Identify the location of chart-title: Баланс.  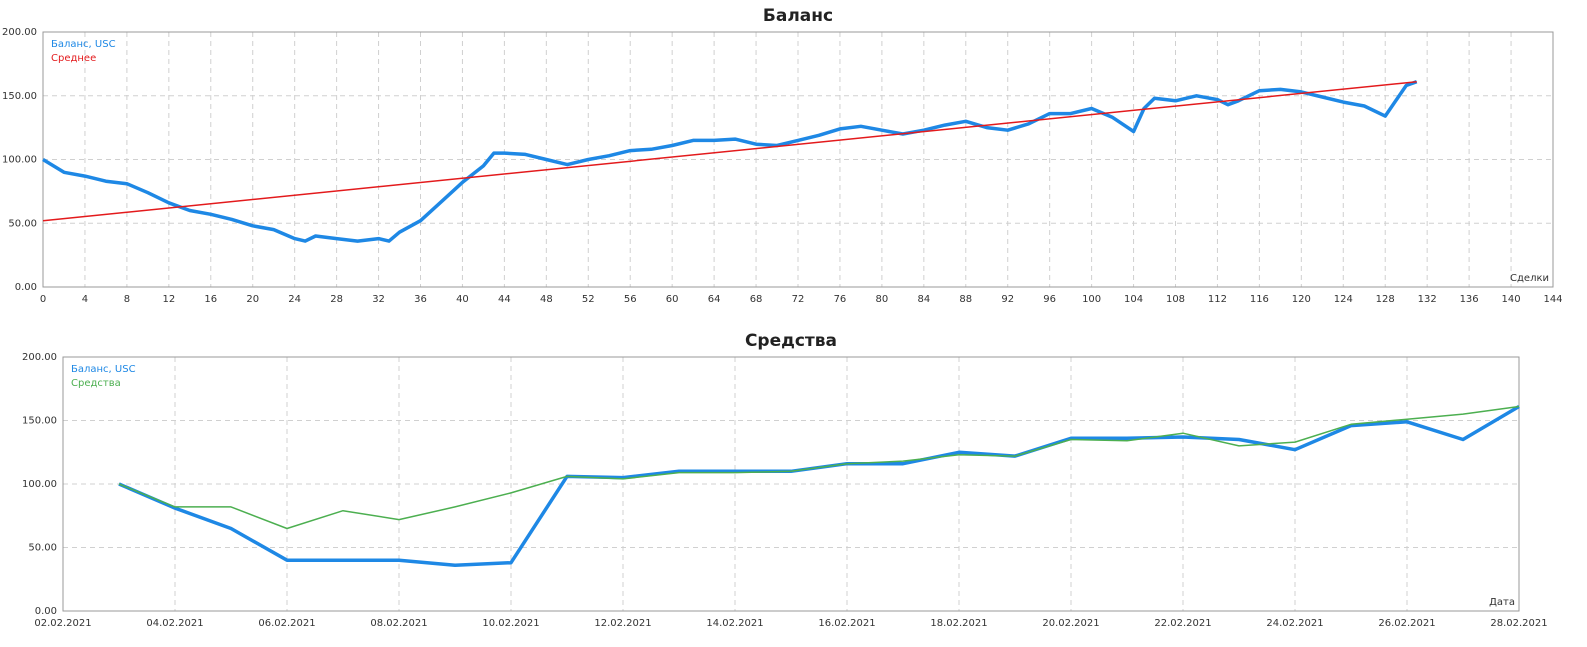
(798, 16).